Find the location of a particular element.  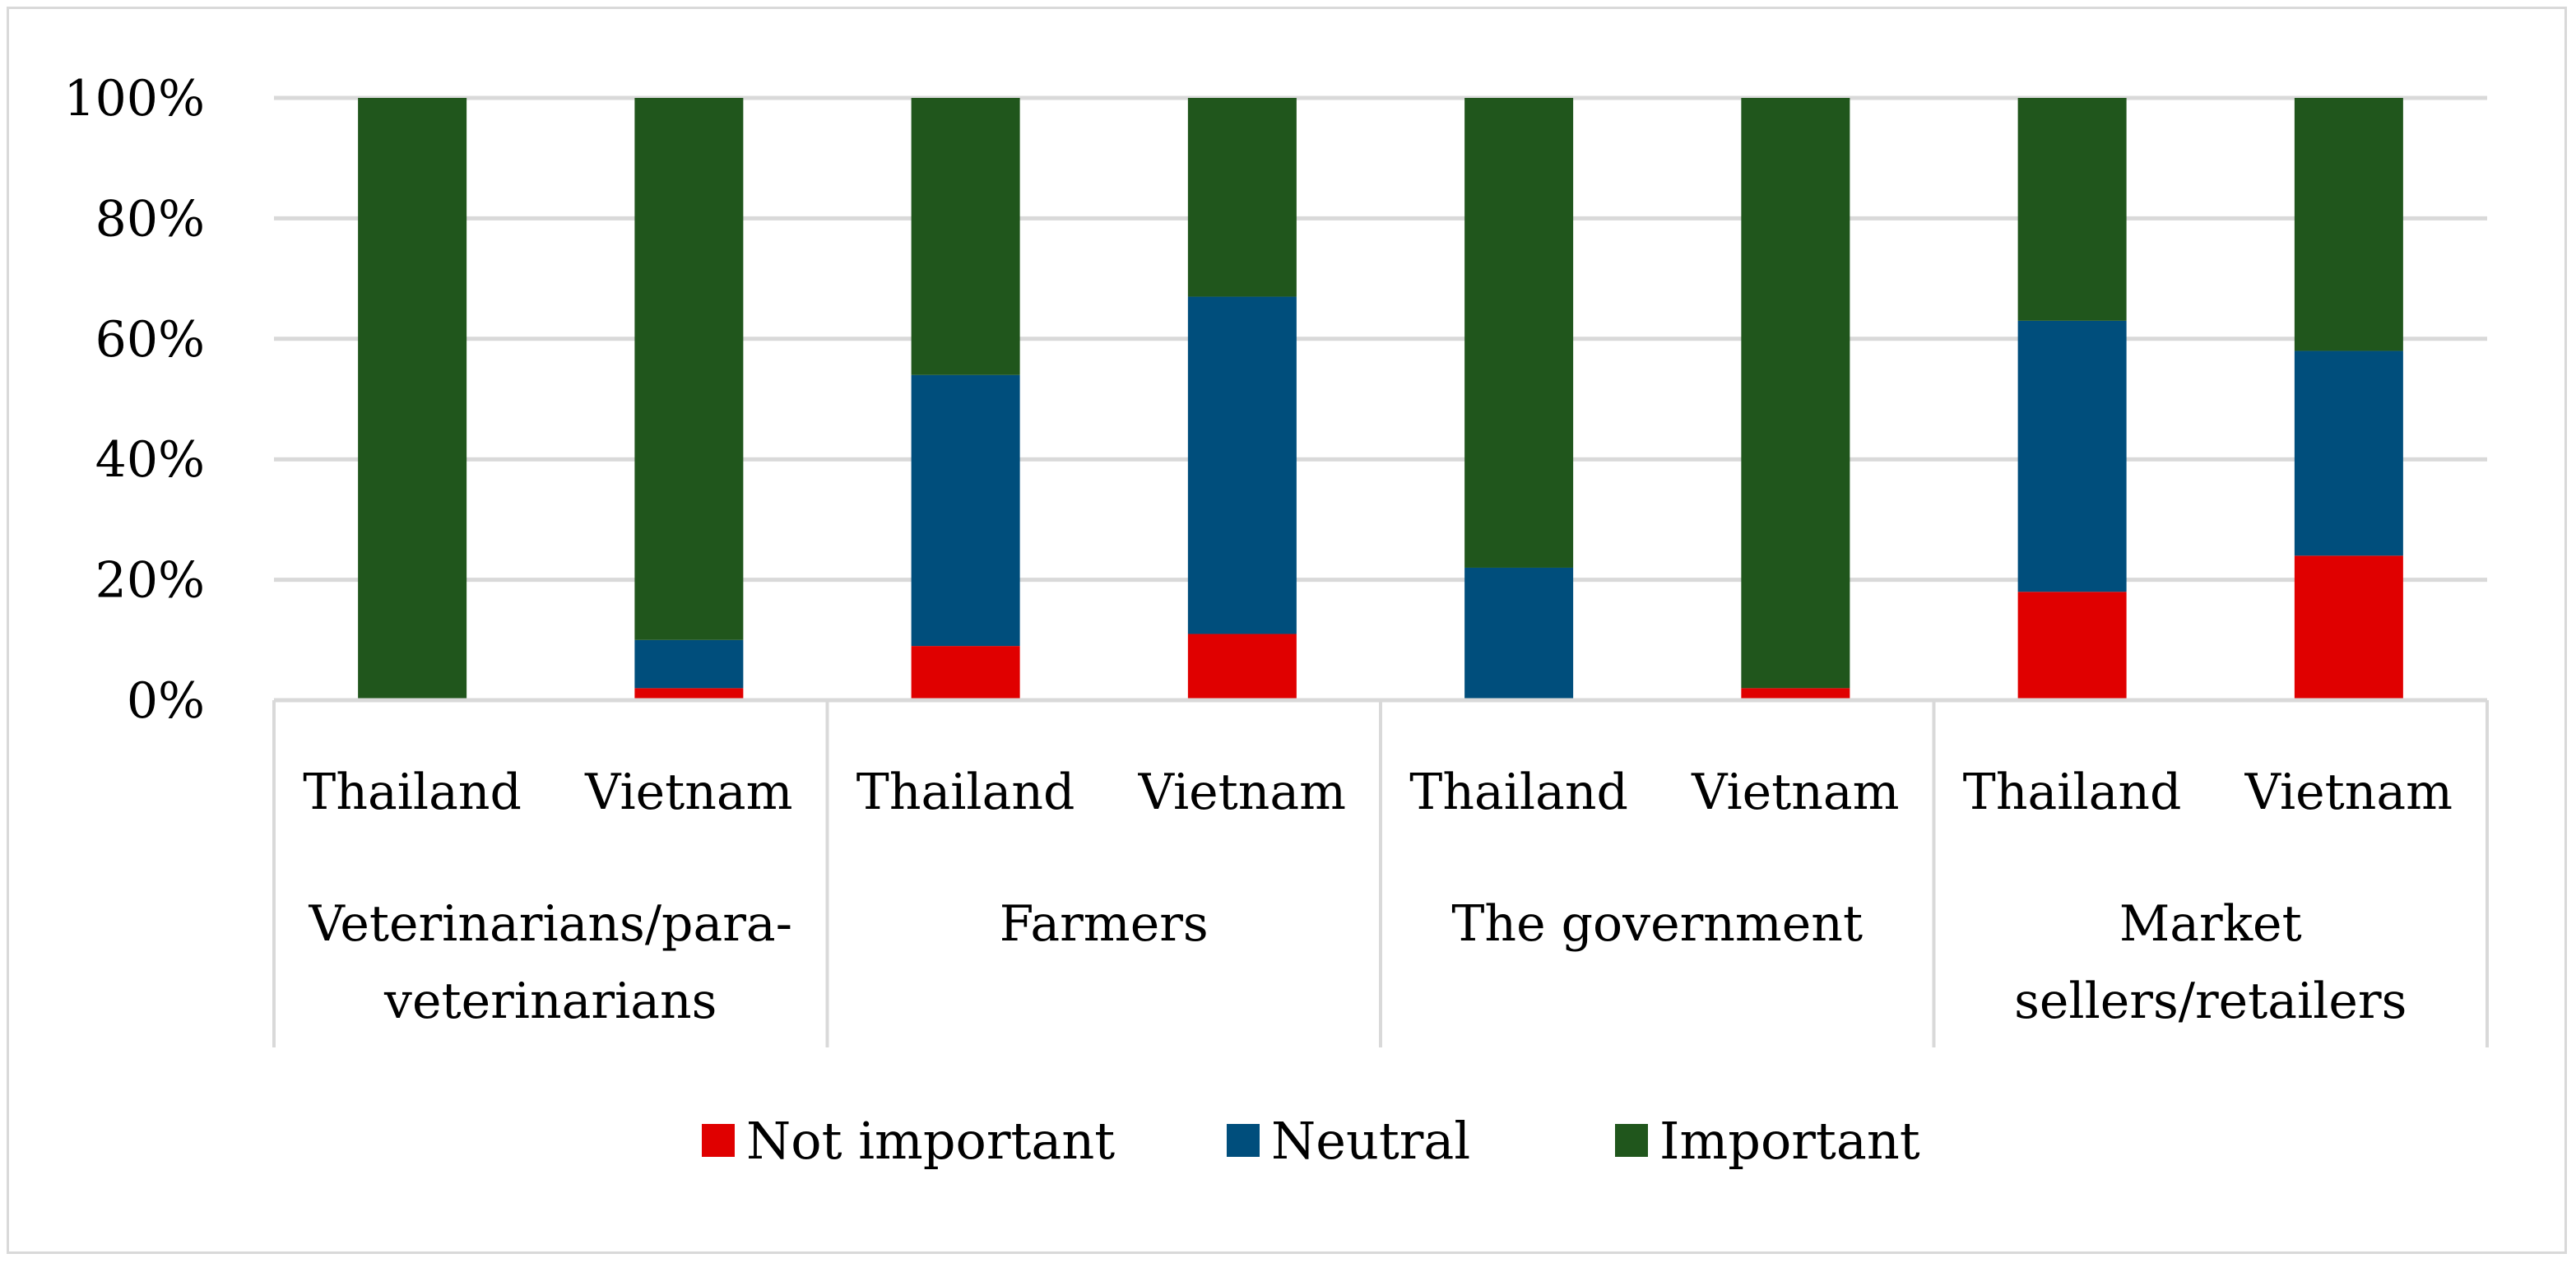

legend: Not important Neutral Important is located at coordinates (1311, 1141).